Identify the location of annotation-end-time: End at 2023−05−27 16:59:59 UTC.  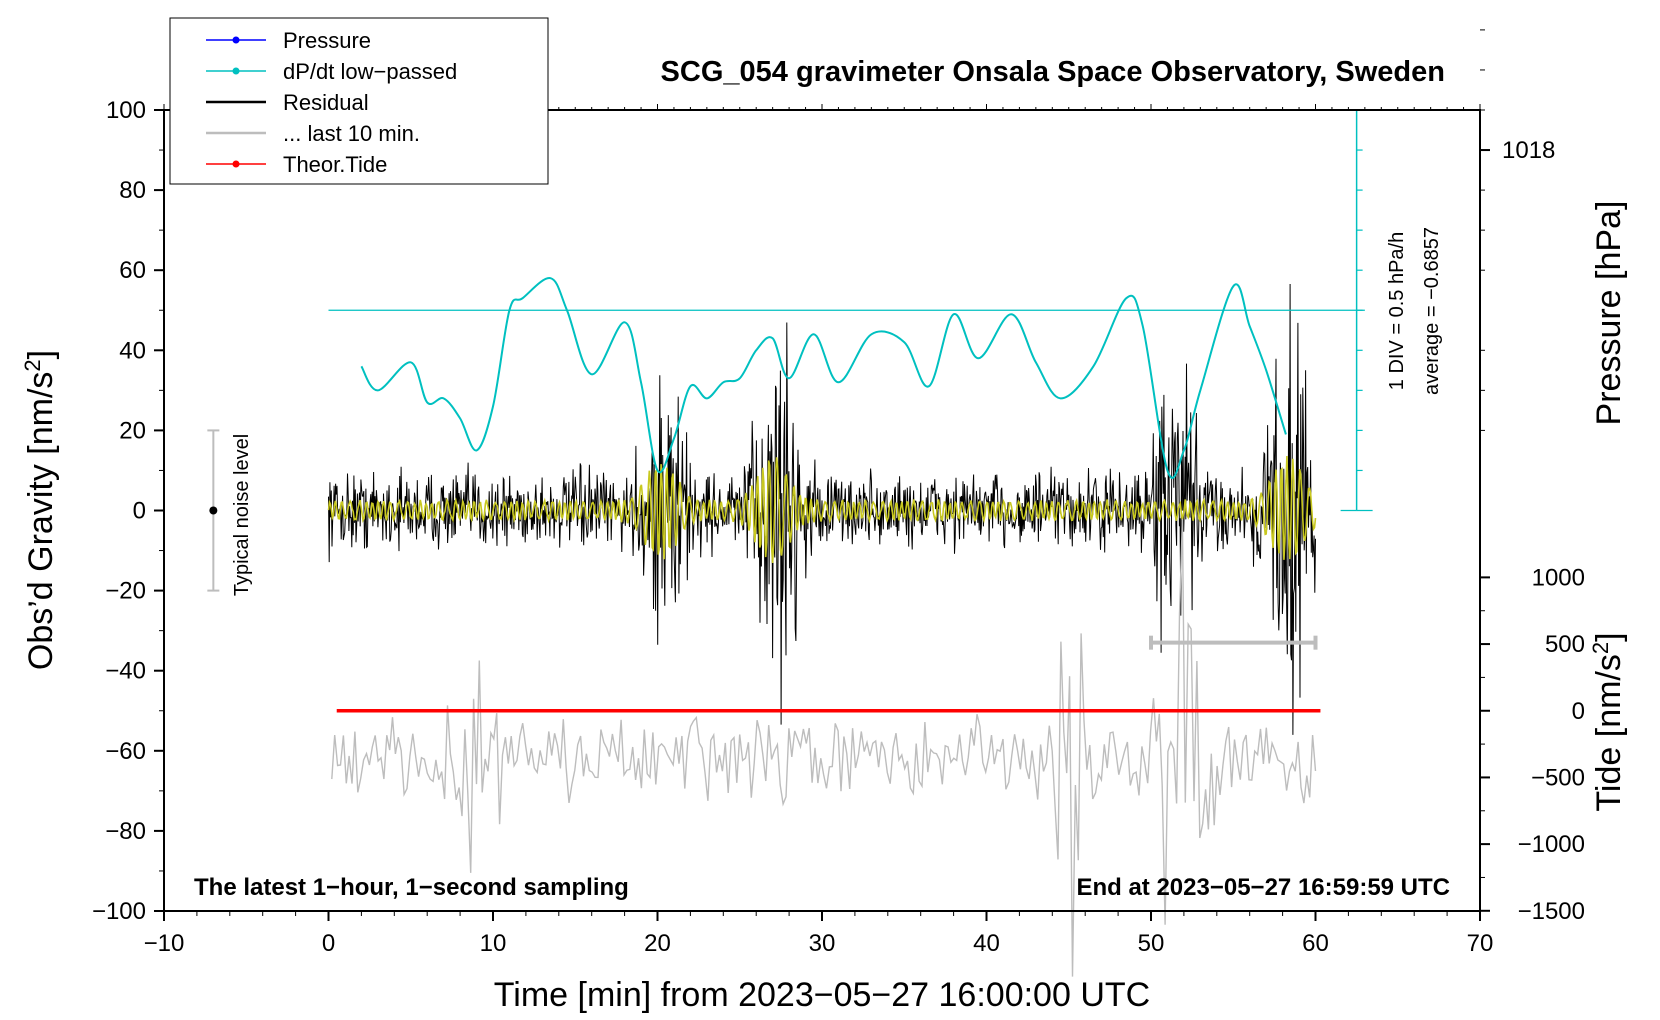
(1263, 887).